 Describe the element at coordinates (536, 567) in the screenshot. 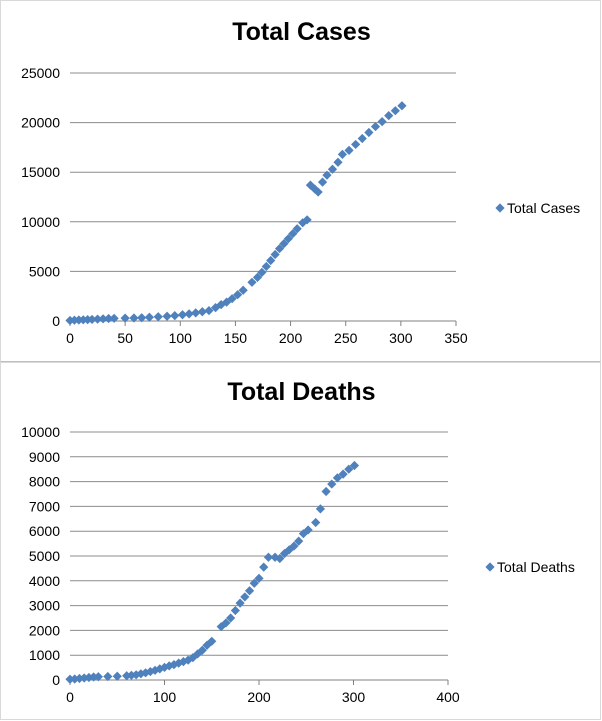

I see `legend-label: Total Deaths` at that location.